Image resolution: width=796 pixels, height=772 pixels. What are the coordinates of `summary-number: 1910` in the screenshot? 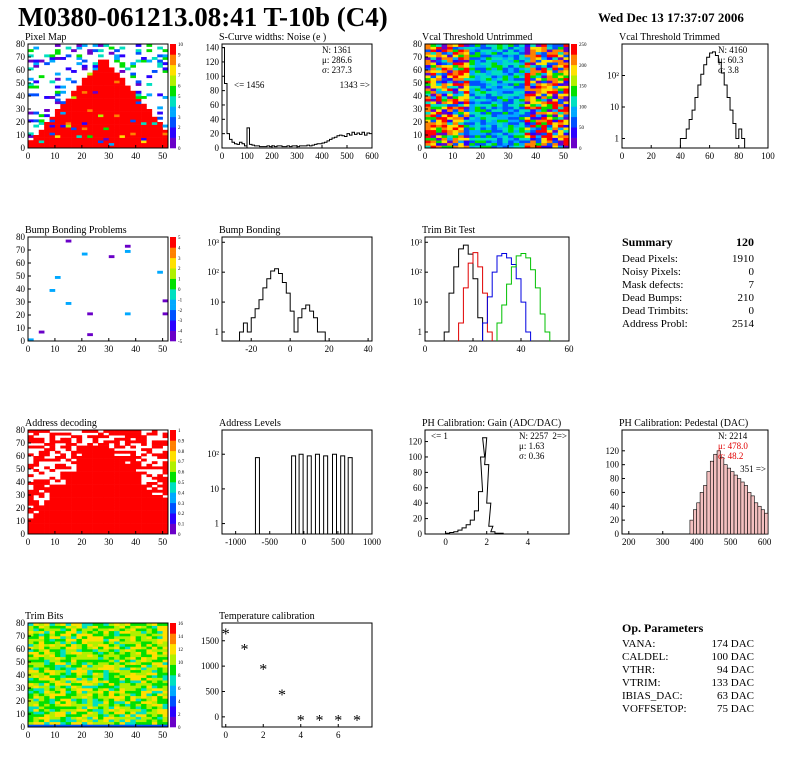 It's located at (743, 259).